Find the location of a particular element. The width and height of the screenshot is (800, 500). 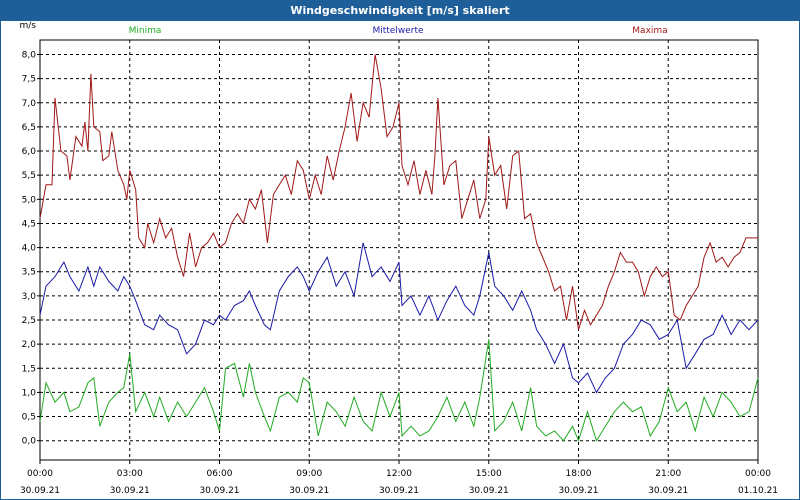

legend-item-maxima: Maxima is located at coordinates (649, 31).